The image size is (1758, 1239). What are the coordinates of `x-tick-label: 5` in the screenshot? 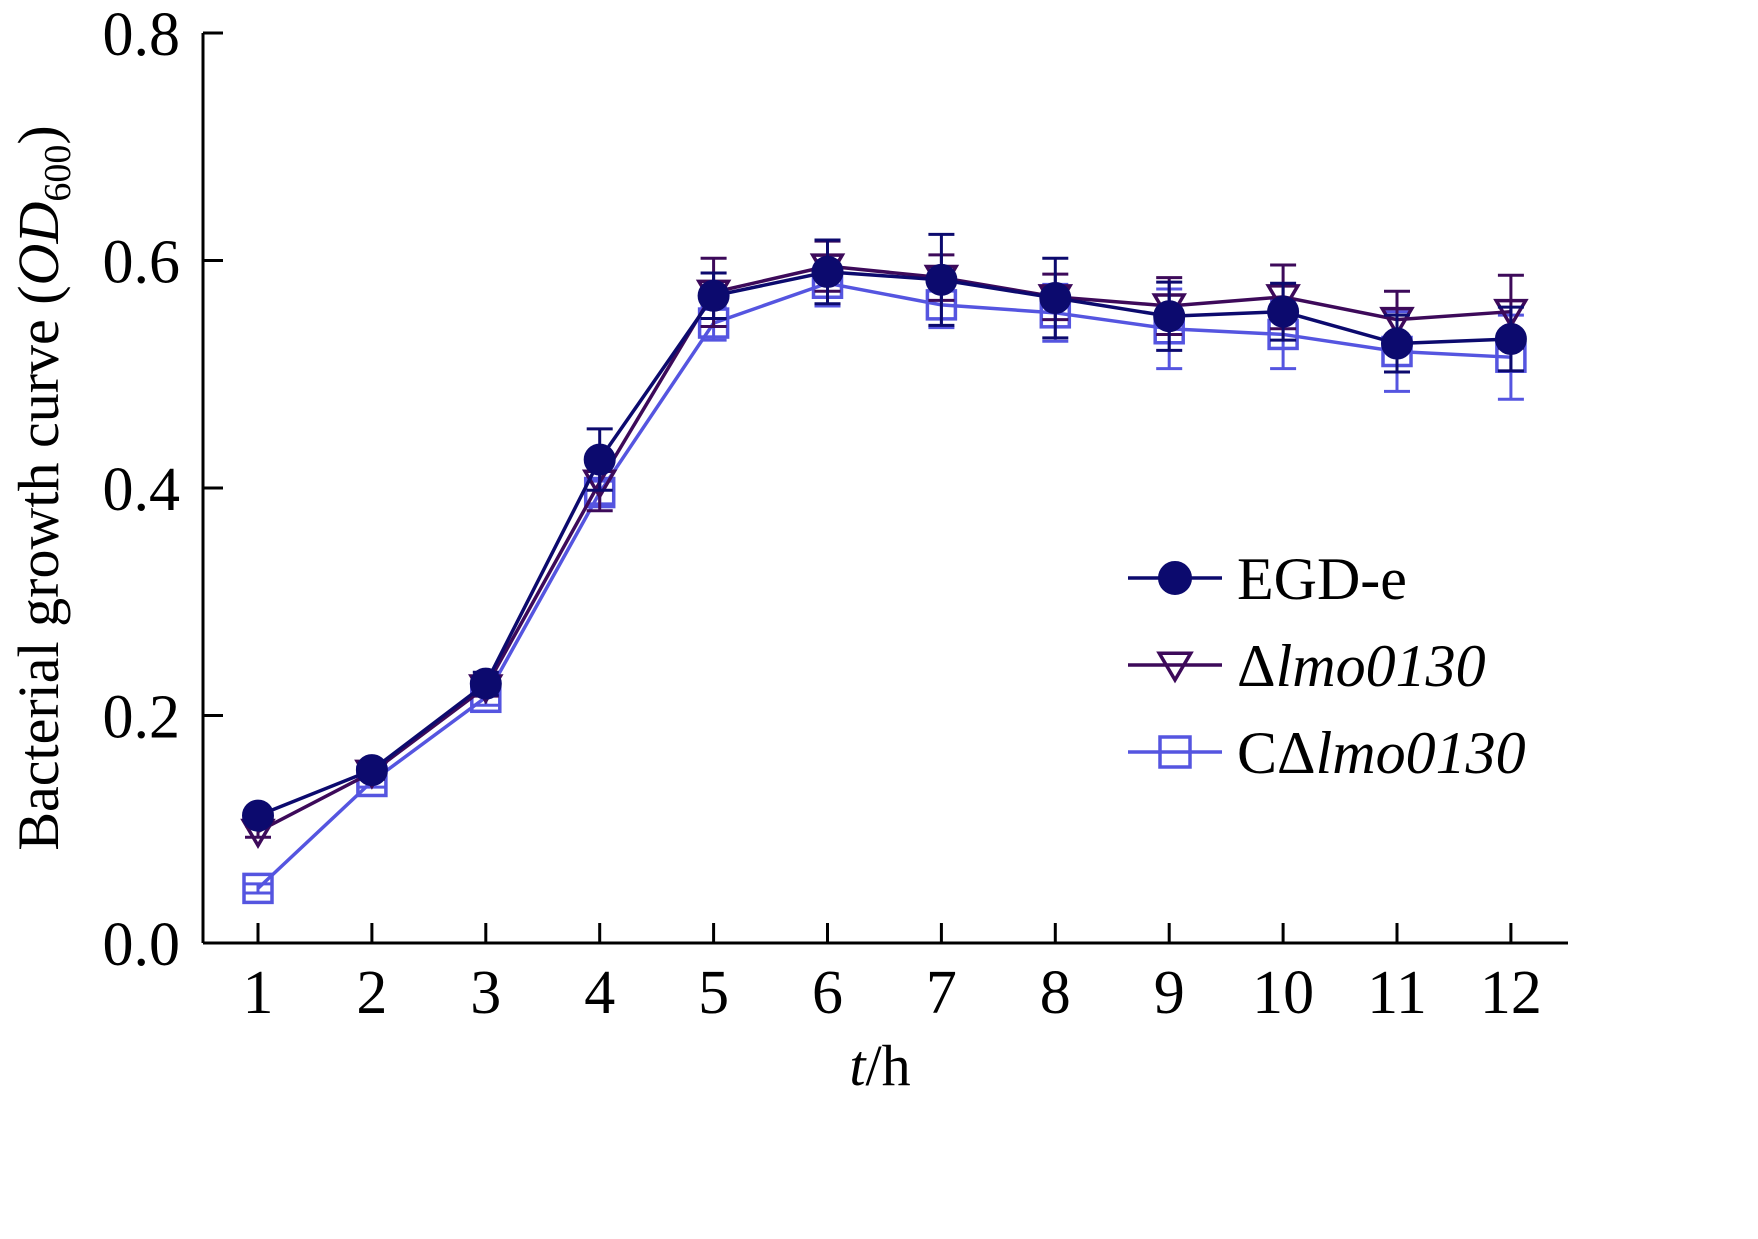 It's located at (713, 993).